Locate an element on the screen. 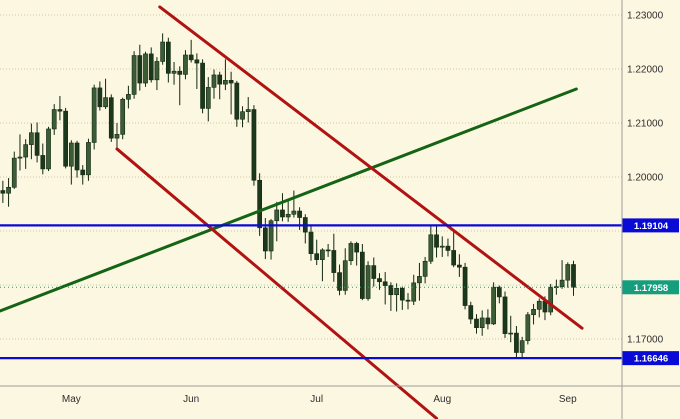  time-axis-label: Aug is located at coordinates (442, 399).